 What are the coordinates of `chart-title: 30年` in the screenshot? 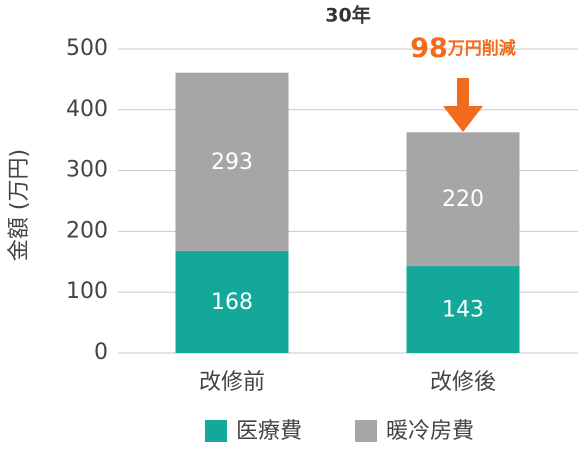 It's located at (347, 15).